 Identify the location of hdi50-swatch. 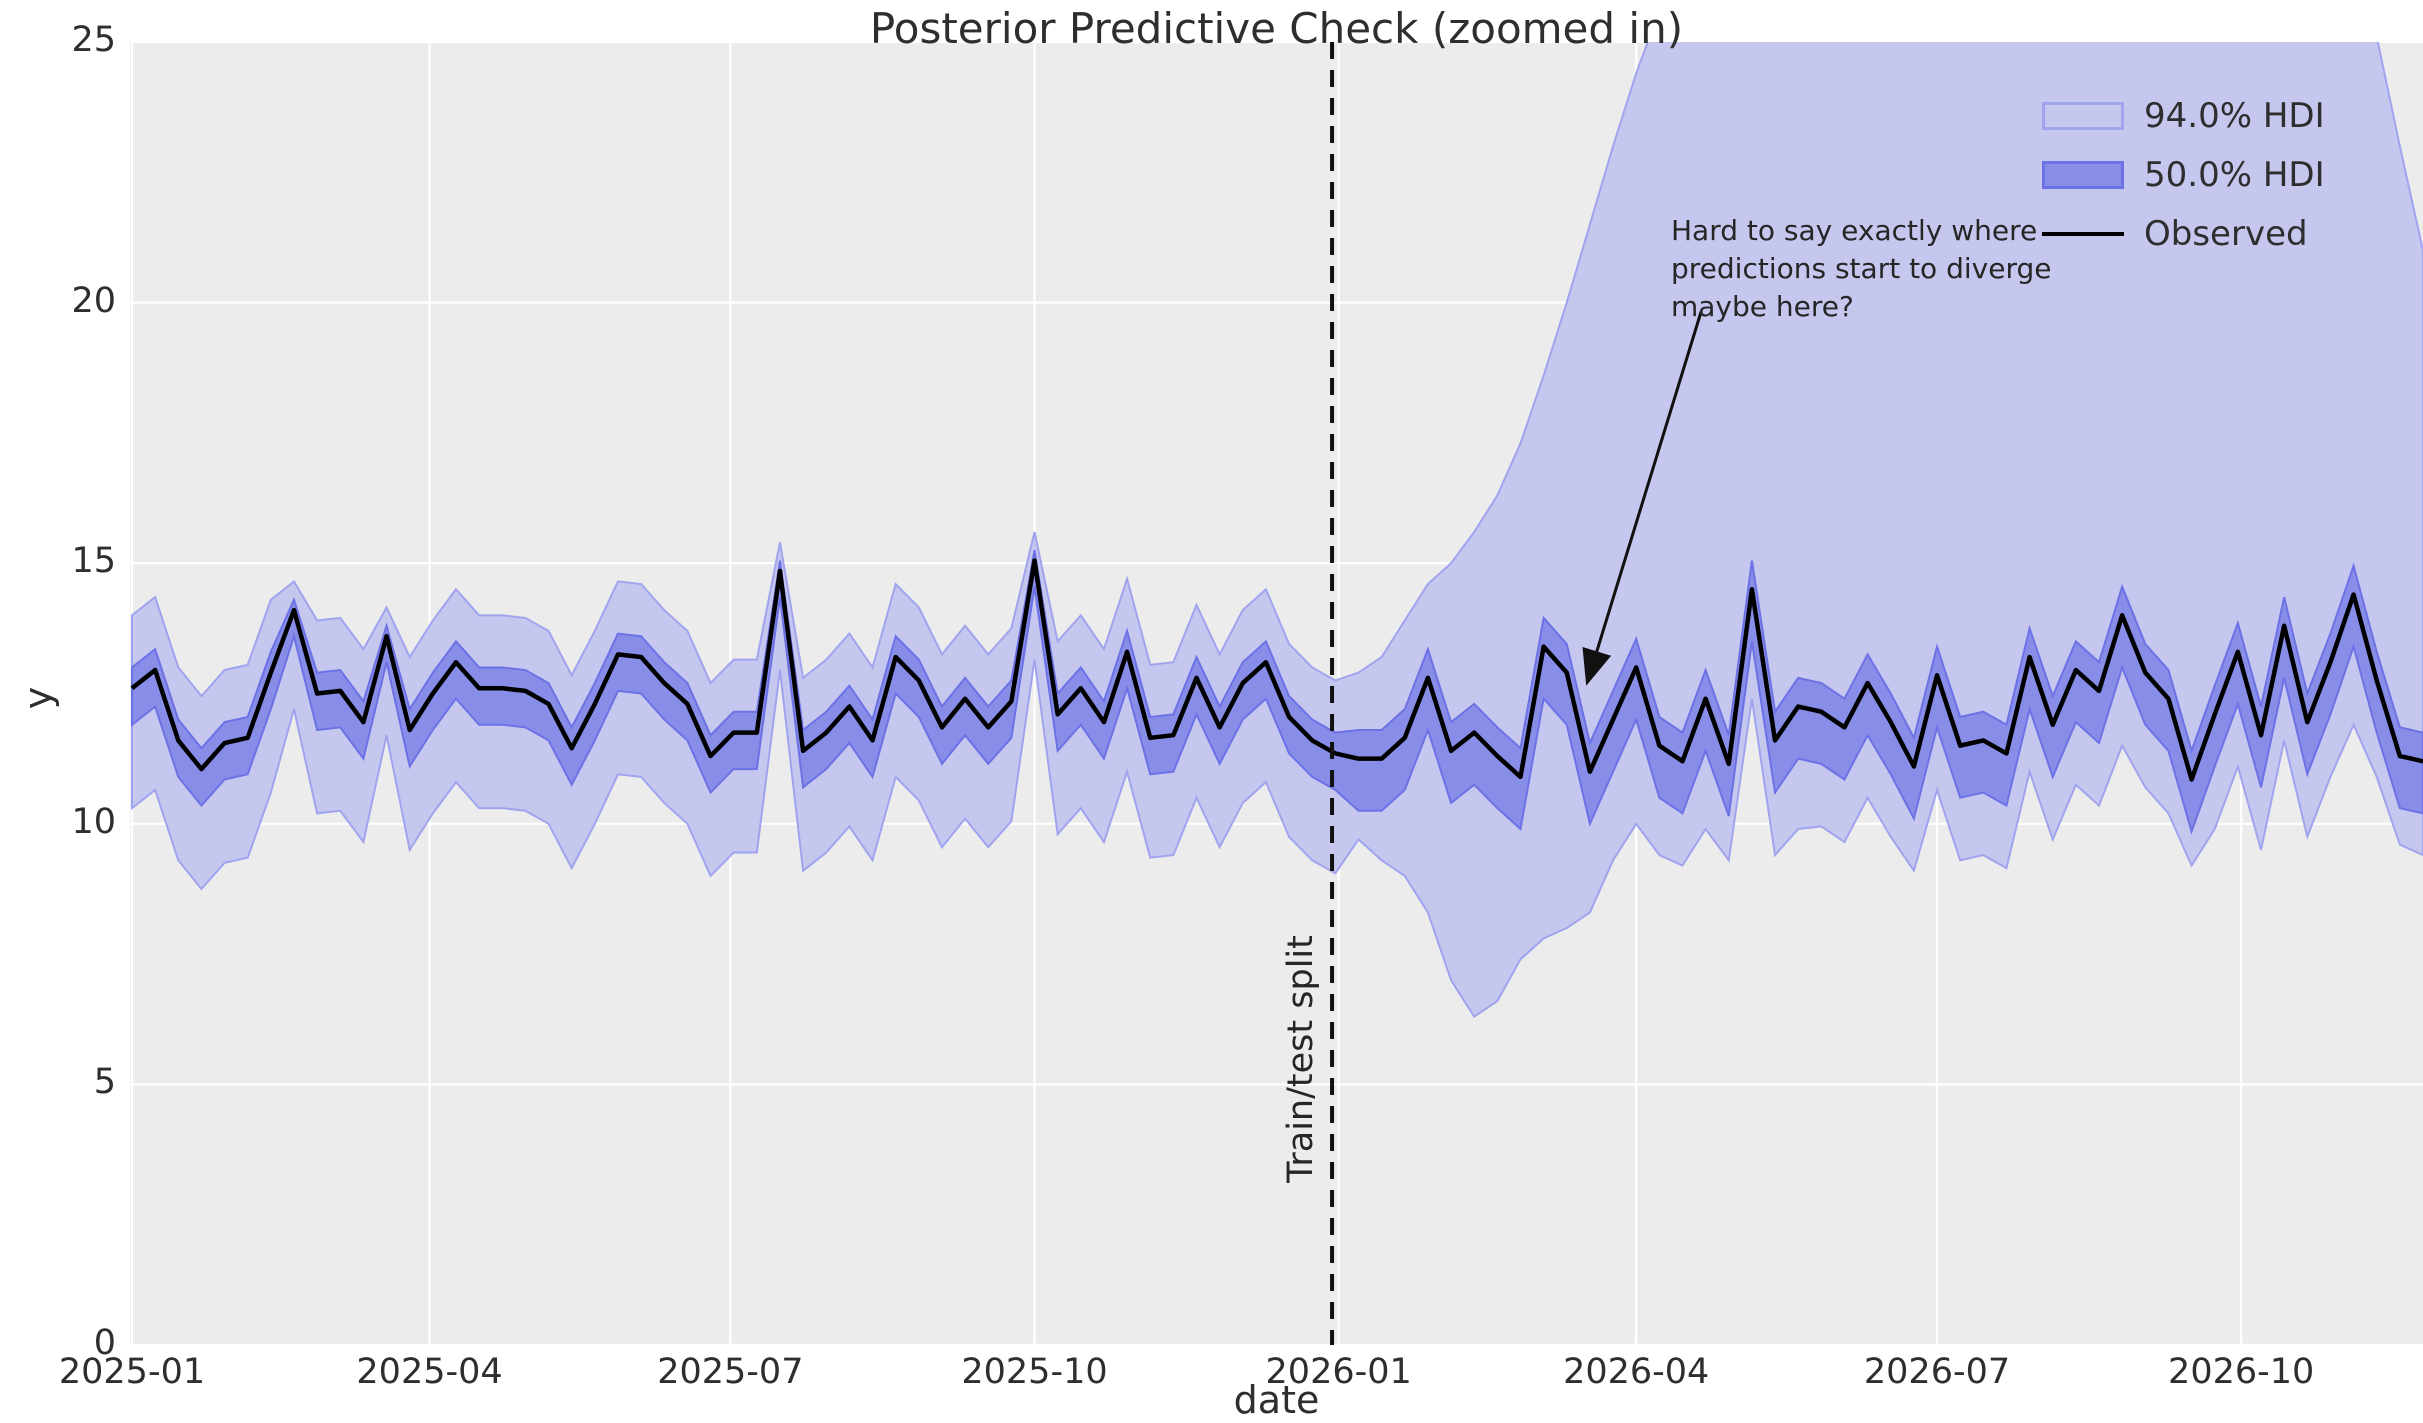
(2083, 174).